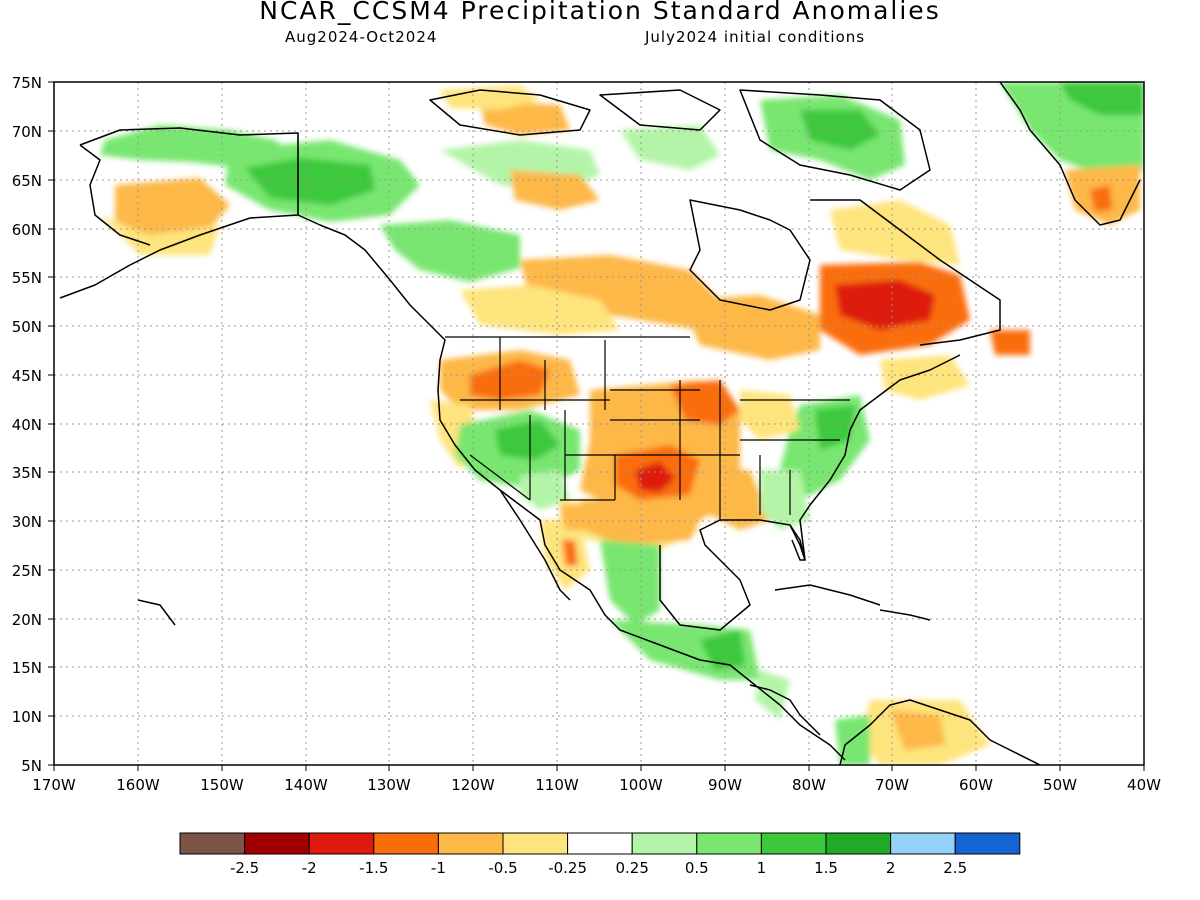 This screenshot has height=900, width=1200. Describe the element at coordinates (31, 766) in the screenshot. I see `lat-label: 5N` at that location.